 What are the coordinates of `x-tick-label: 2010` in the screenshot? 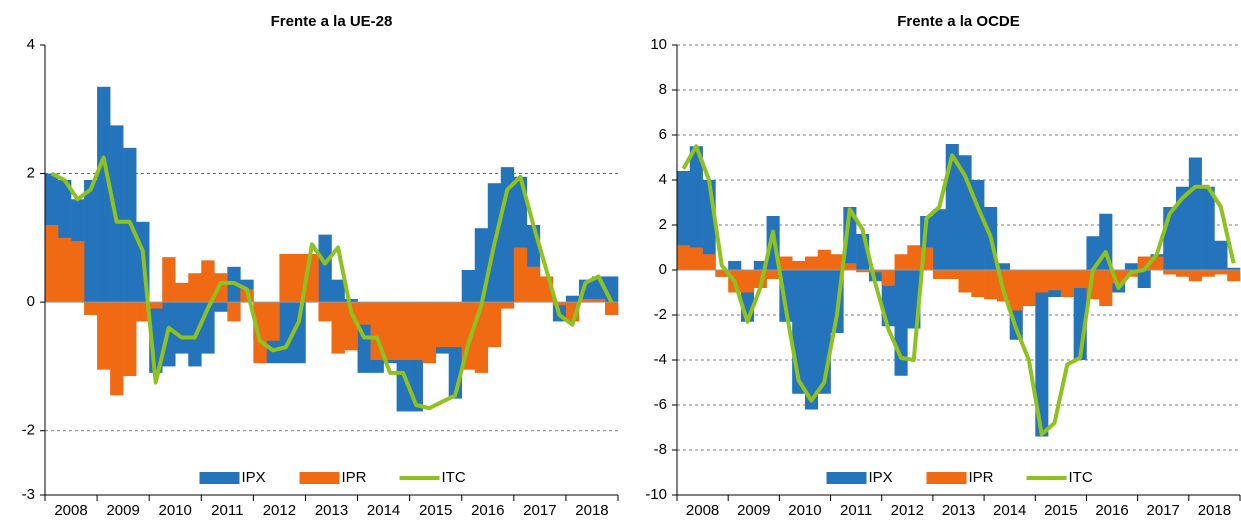 It's located at (804, 510).